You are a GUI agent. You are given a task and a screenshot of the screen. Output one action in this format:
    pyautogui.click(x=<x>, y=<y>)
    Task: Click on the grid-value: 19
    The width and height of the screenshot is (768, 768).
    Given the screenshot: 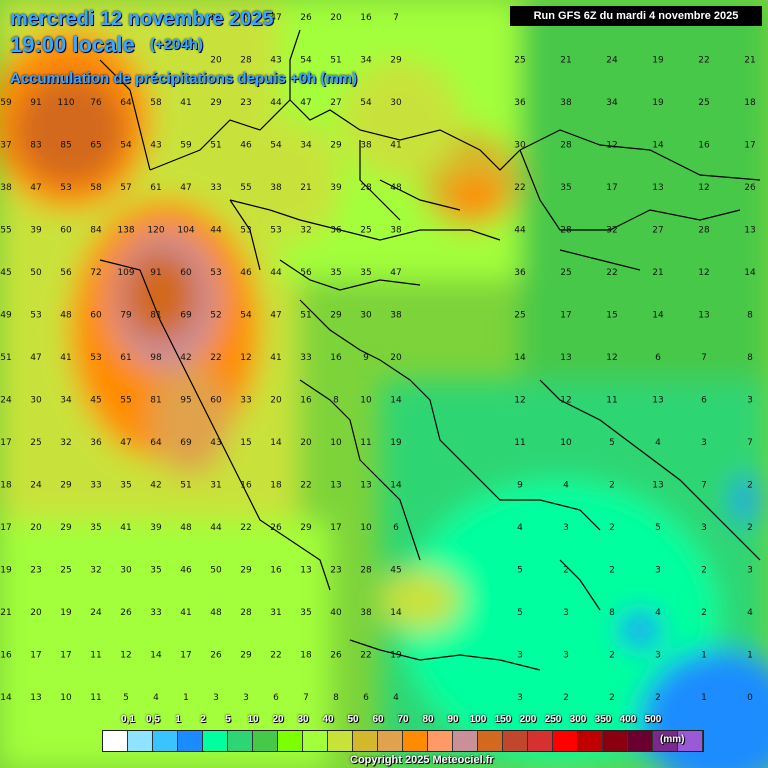 What is the action you would take?
    pyautogui.click(x=658, y=103)
    